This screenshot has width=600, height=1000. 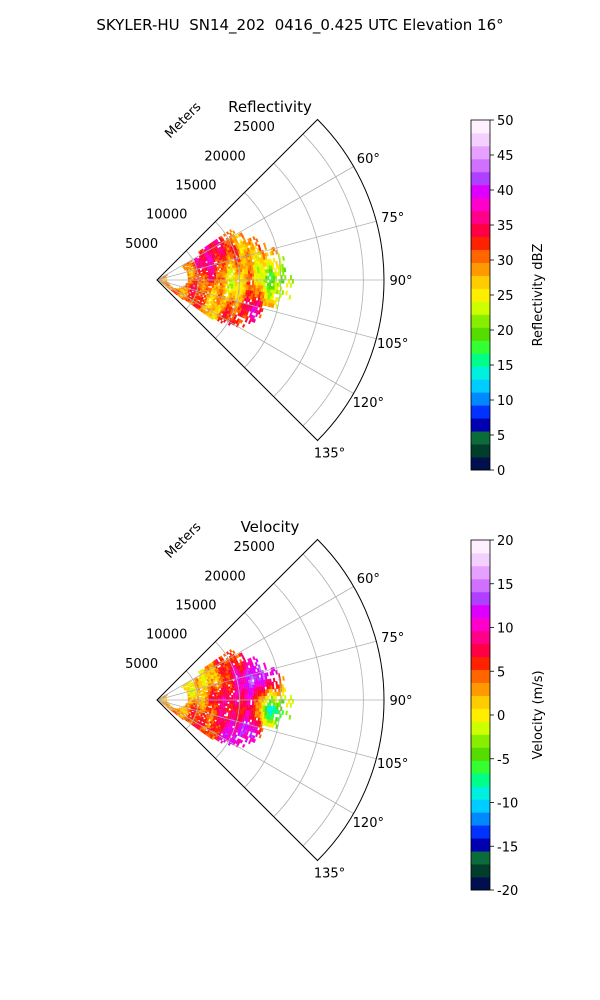 I want to click on colorbar-swatch, so click(x=480, y=438).